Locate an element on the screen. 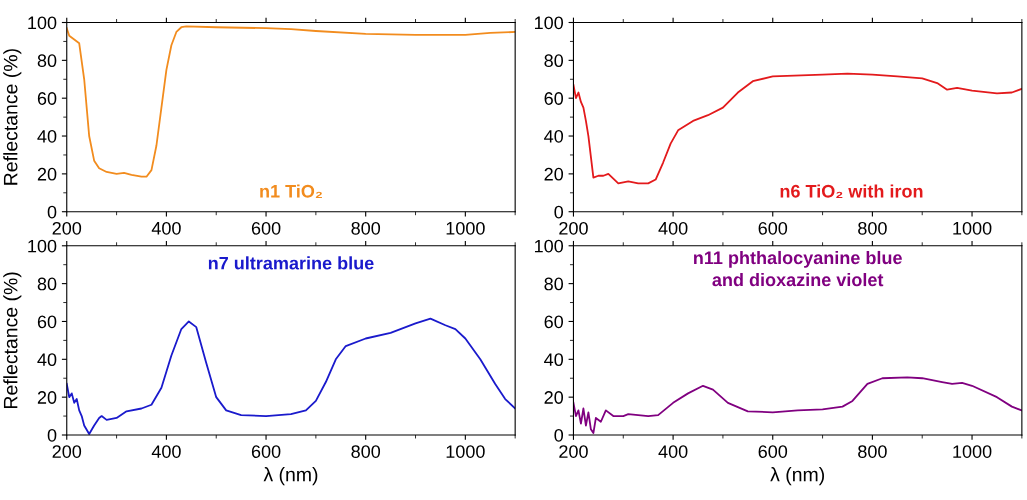 Image resolution: width=1027 pixels, height=500 pixels. annotation: n6 TiO₂ with iron is located at coordinates (851, 191).